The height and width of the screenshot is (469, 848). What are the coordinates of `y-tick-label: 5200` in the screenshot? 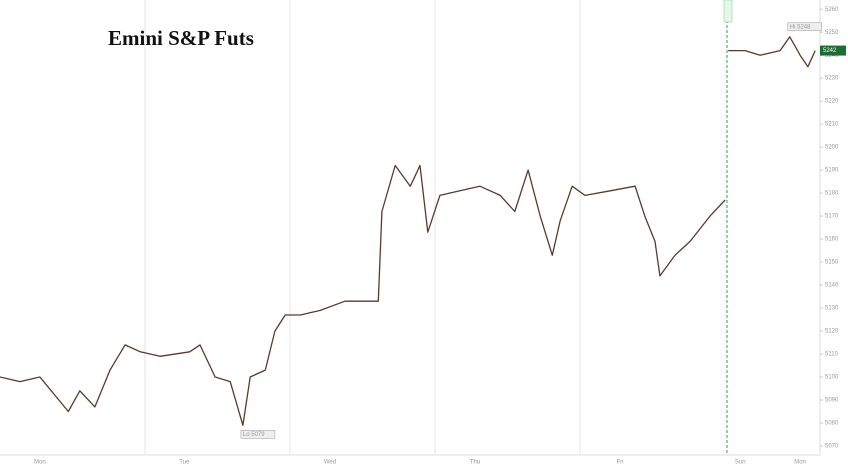 It's located at (832, 148).